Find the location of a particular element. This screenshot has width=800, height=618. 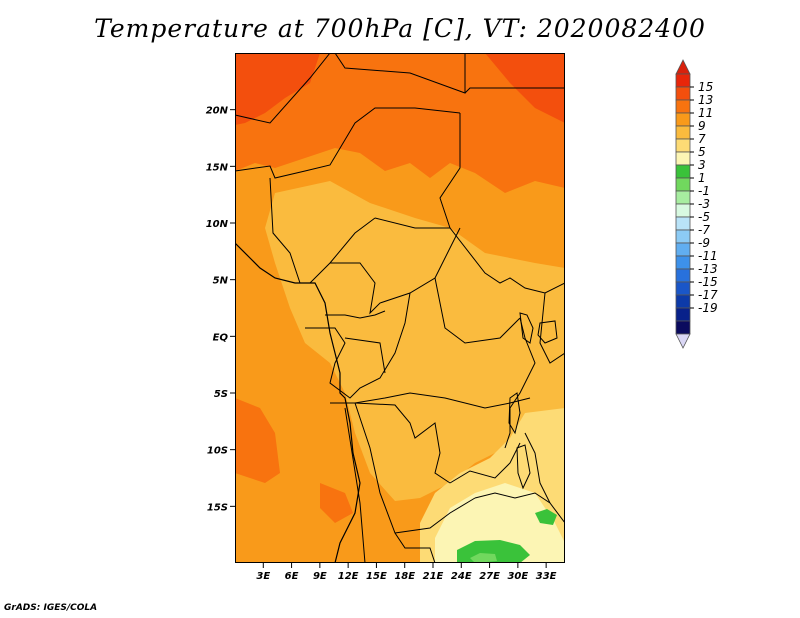

colorbar-label: 9 is located at coordinates (702, 126).